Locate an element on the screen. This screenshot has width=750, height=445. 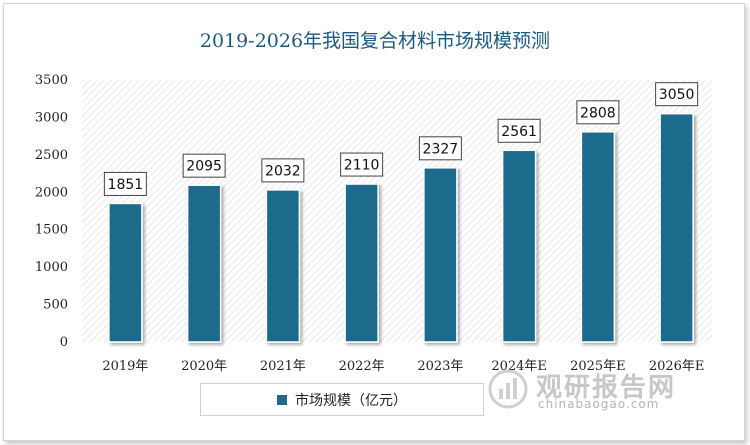
y-tick-label: 3000 is located at coordinates (51, 117).